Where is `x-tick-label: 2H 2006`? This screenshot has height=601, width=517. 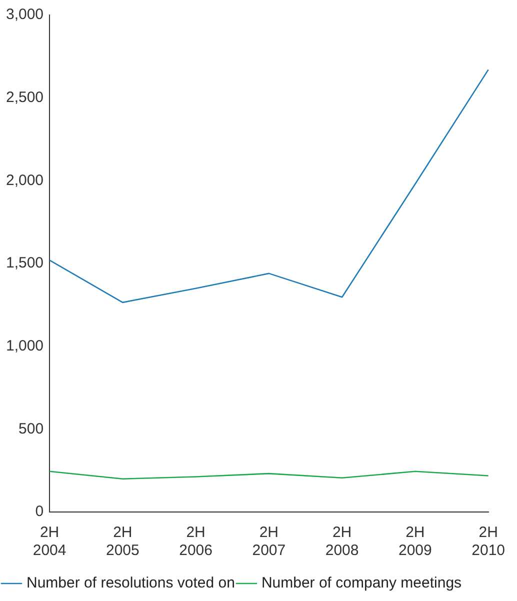 x-tick-label: 2H 2006 is located at coordinates (195, 542).